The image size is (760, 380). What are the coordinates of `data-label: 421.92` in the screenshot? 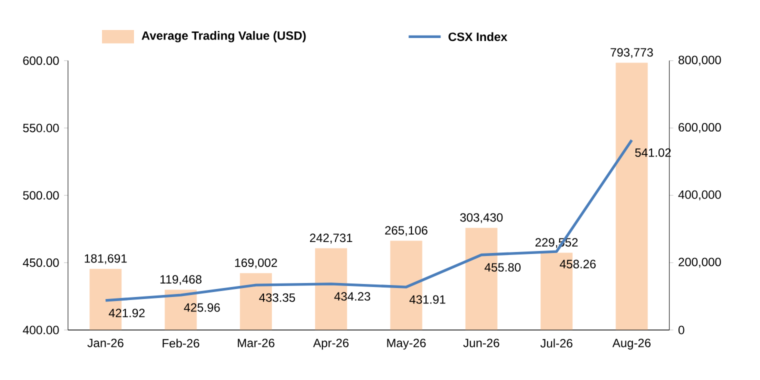 It's located at (126, 313).